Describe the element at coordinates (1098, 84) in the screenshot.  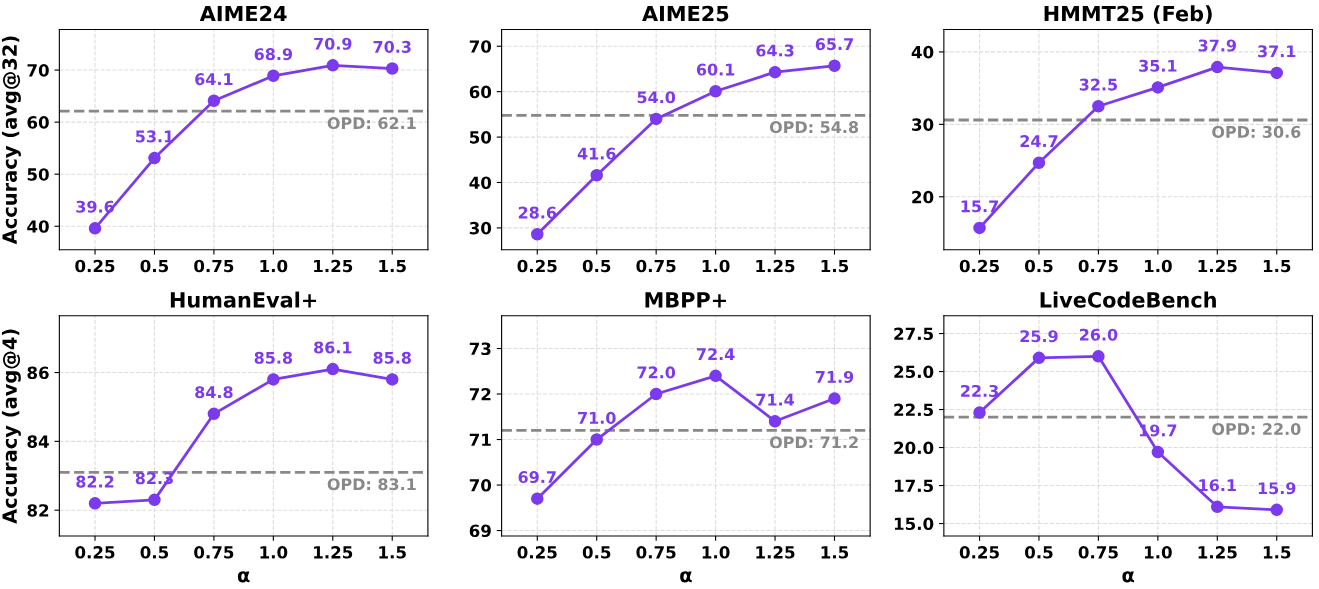
I see `data-label: 32.5` at that location.